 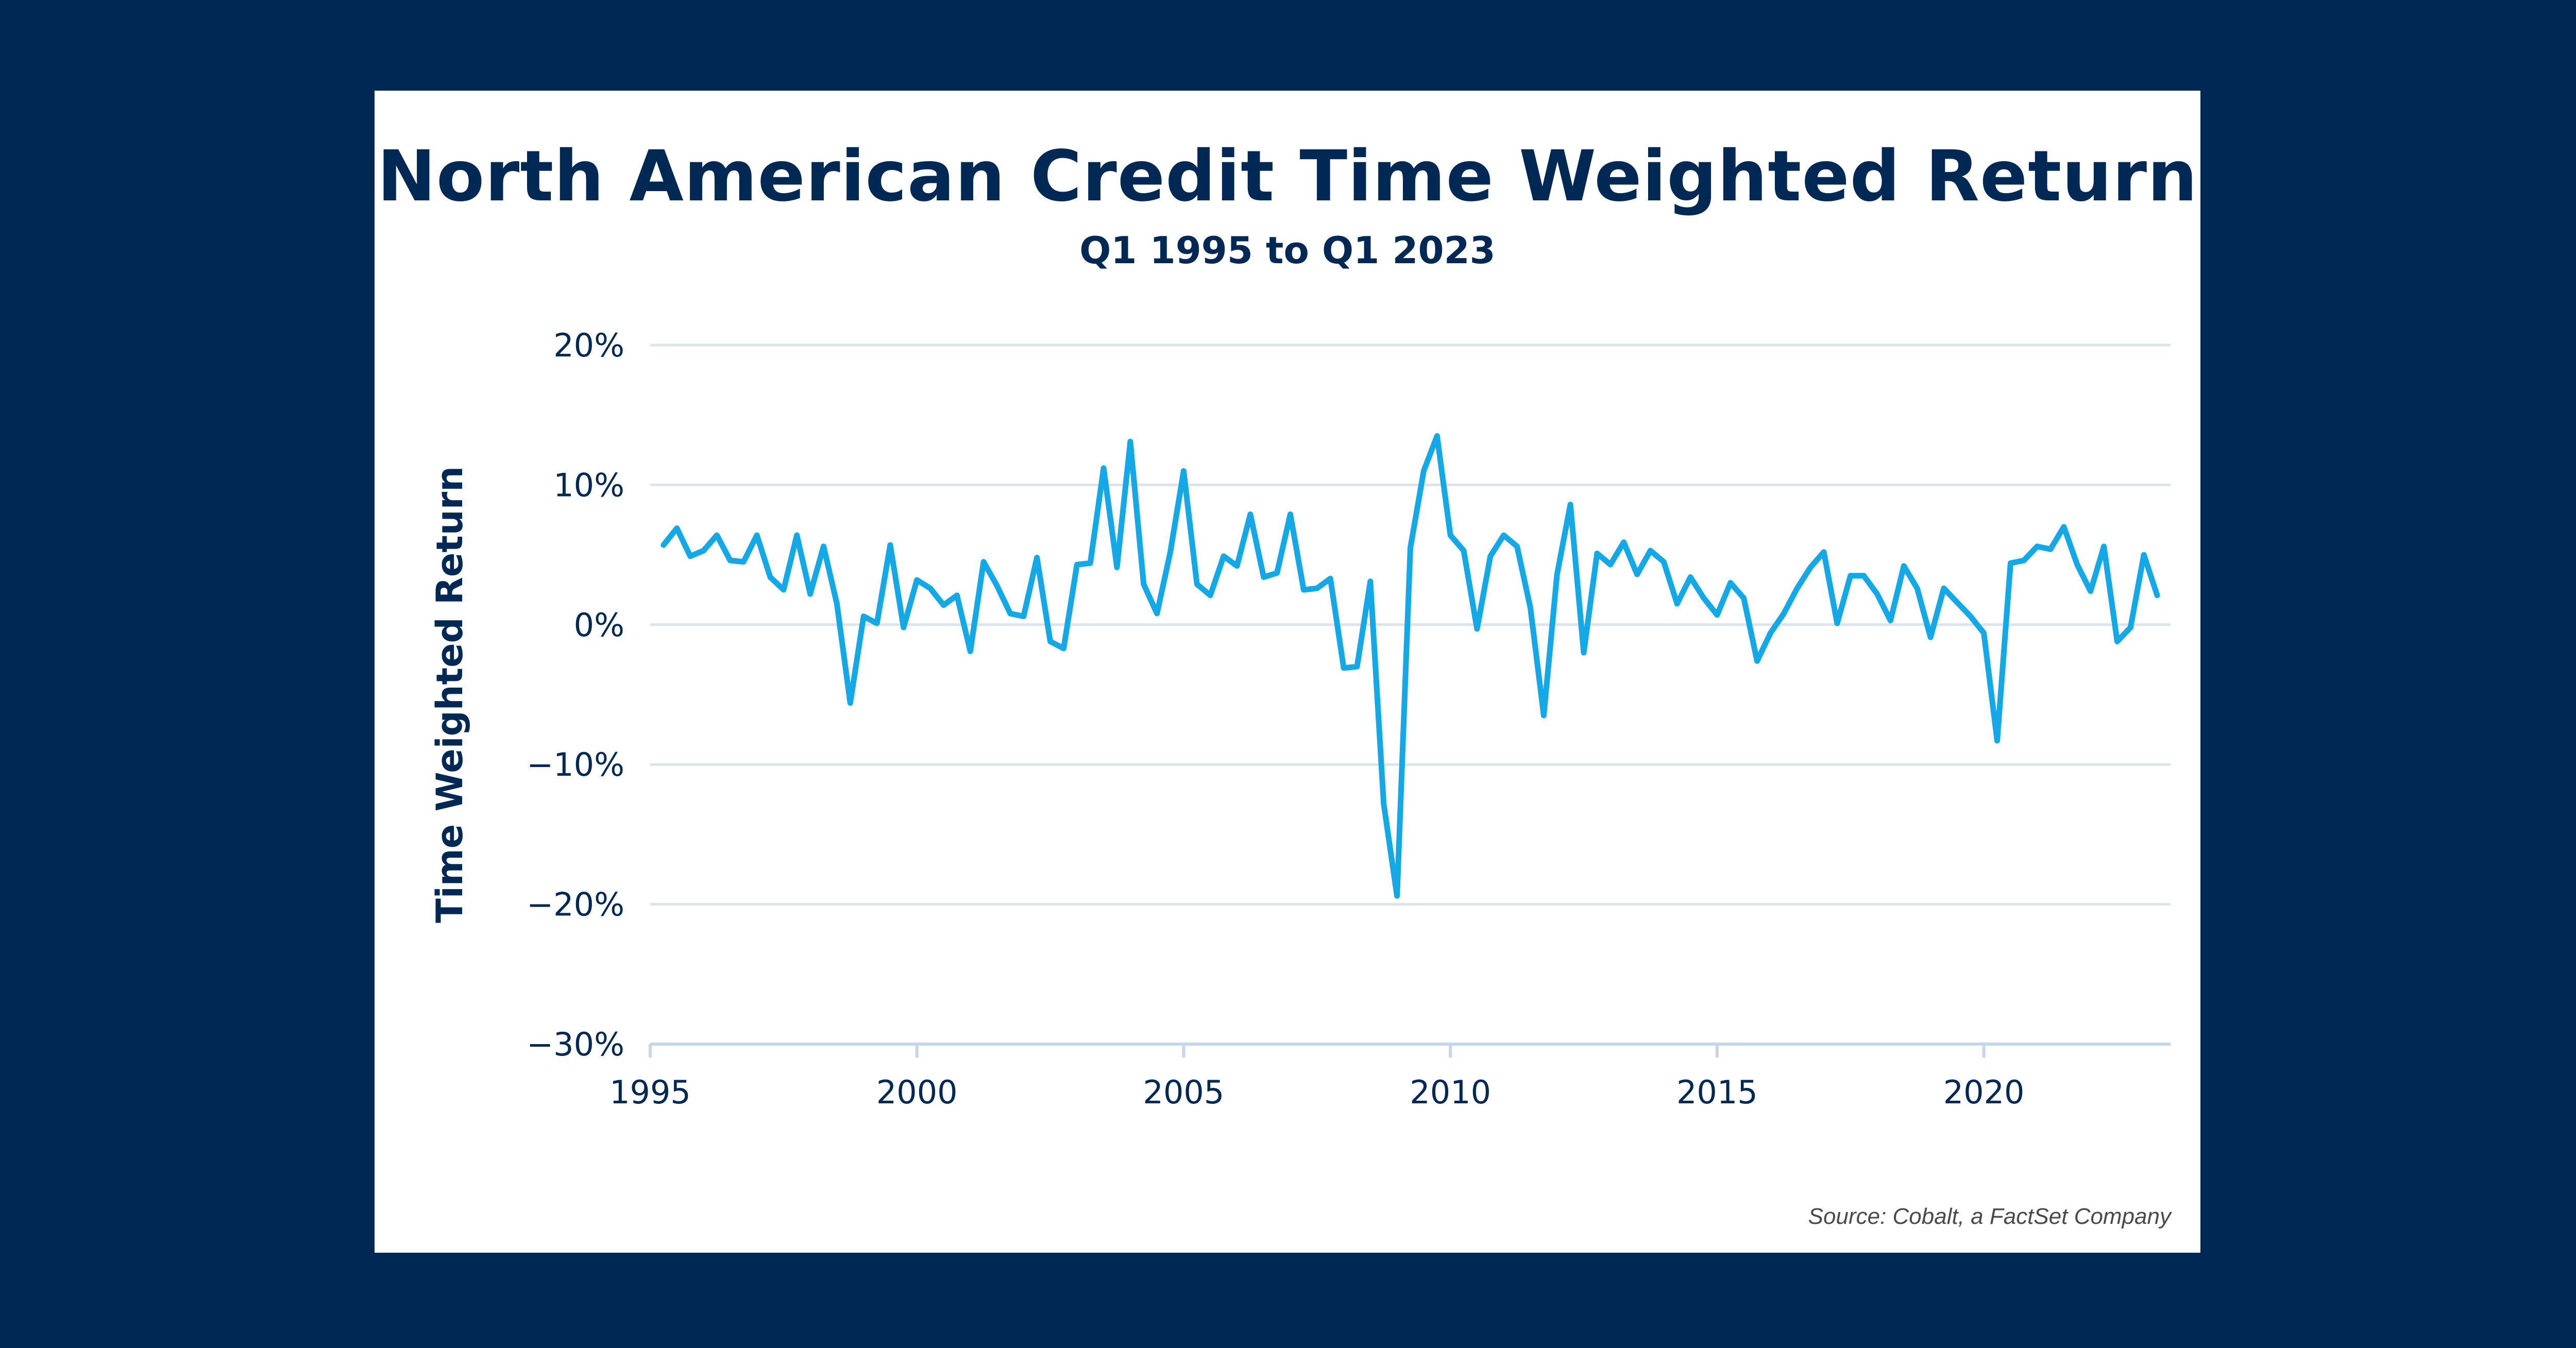 I want to click on x-tick-label: 2010, so click(x=1451, y=1092).